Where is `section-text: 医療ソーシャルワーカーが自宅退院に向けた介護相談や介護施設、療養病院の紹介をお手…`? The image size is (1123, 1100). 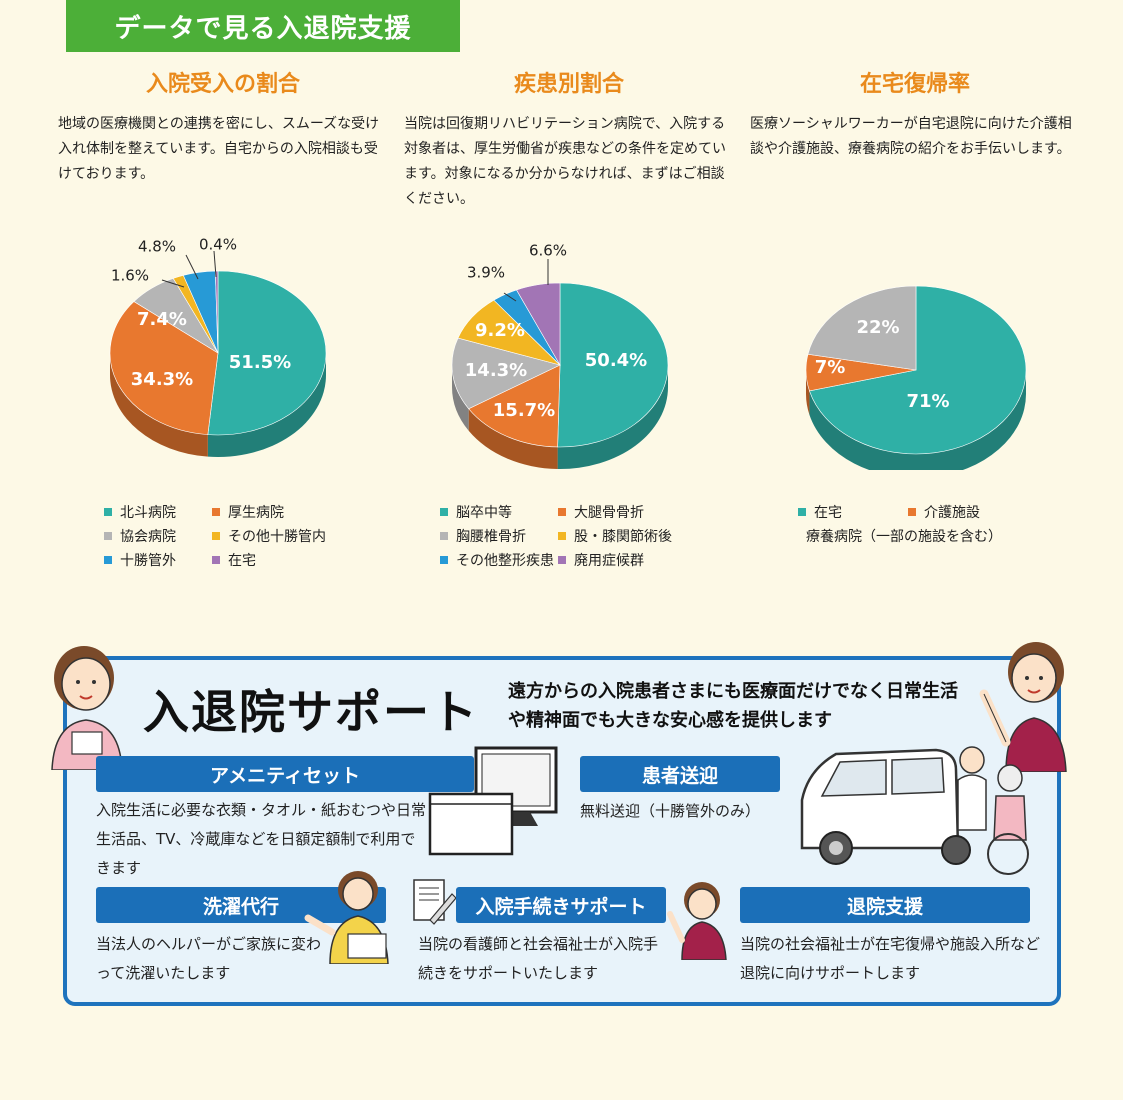 section-text: 医療ソーシャルワーカーが自宅退院に向けた介護相談や介護施設、療養病院の紹介をお手… is located at coordinates (911, 136).